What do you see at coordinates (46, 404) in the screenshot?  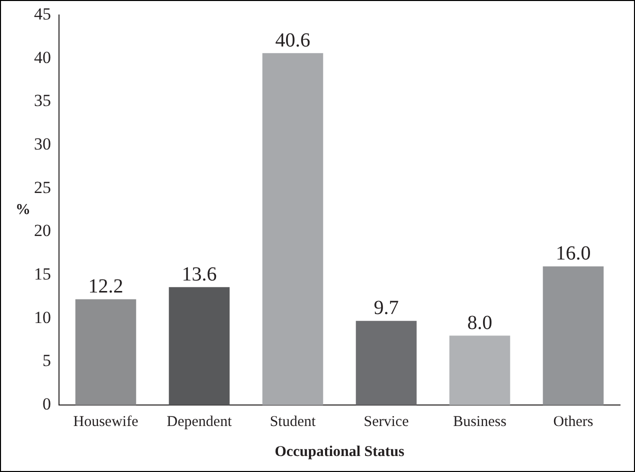 I see `y-tick-label: 0` at bounding box center [46, 404].